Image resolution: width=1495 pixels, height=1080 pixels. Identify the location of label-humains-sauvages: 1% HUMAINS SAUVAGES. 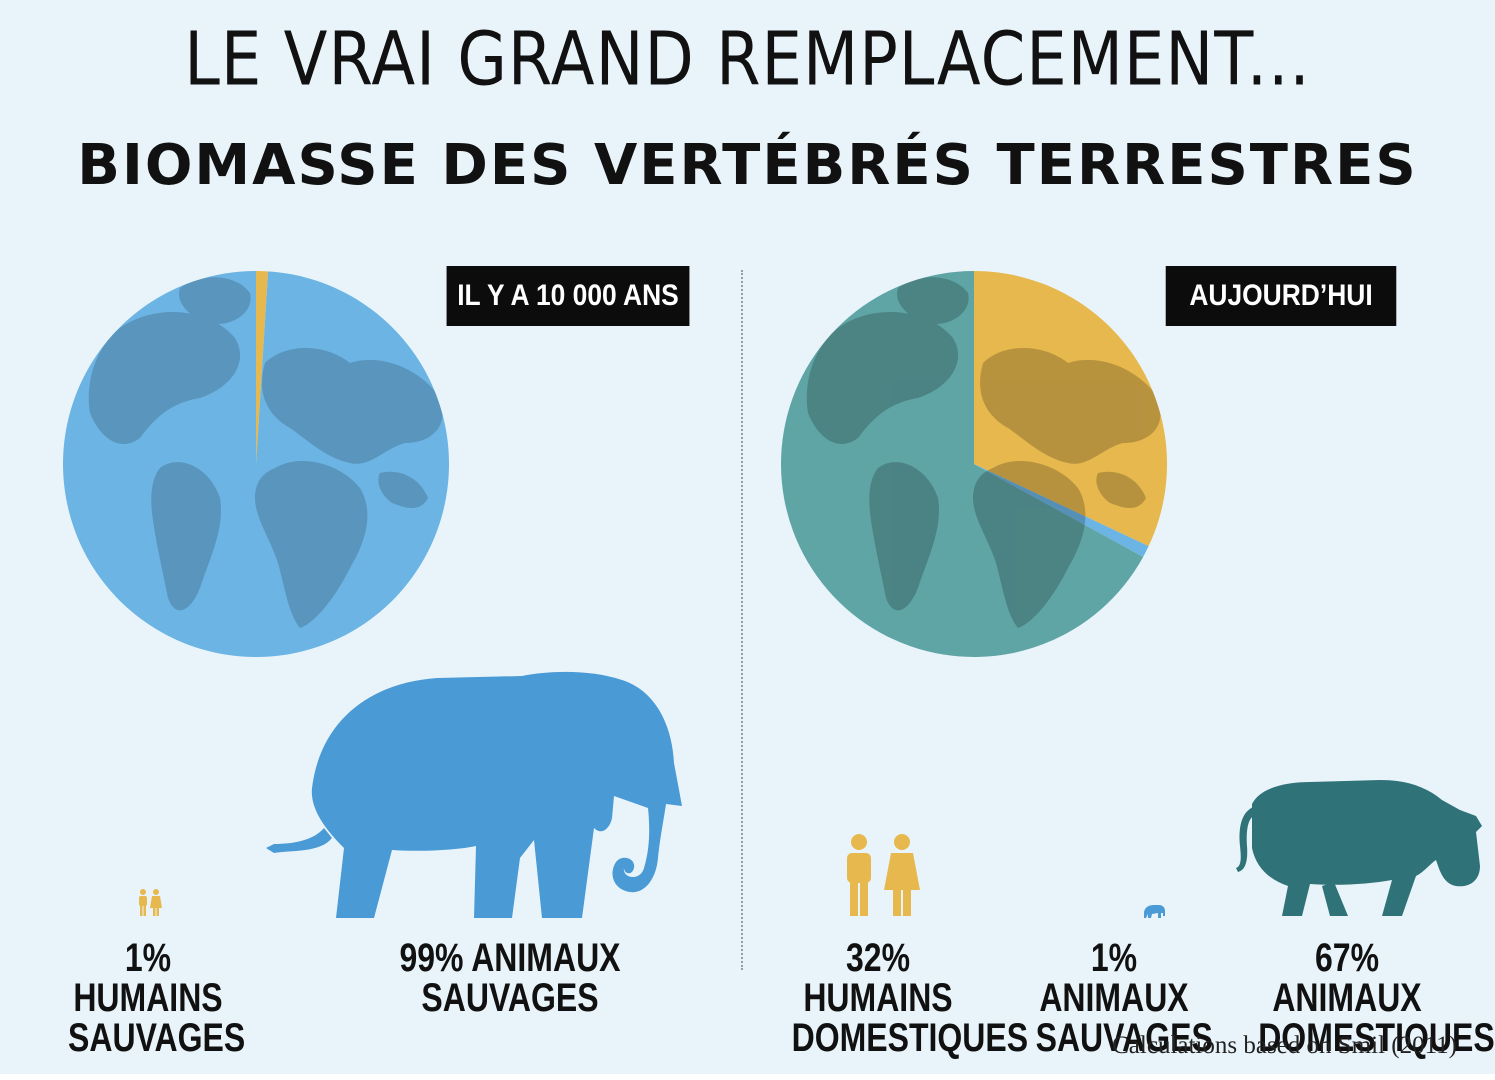
(157, 998).